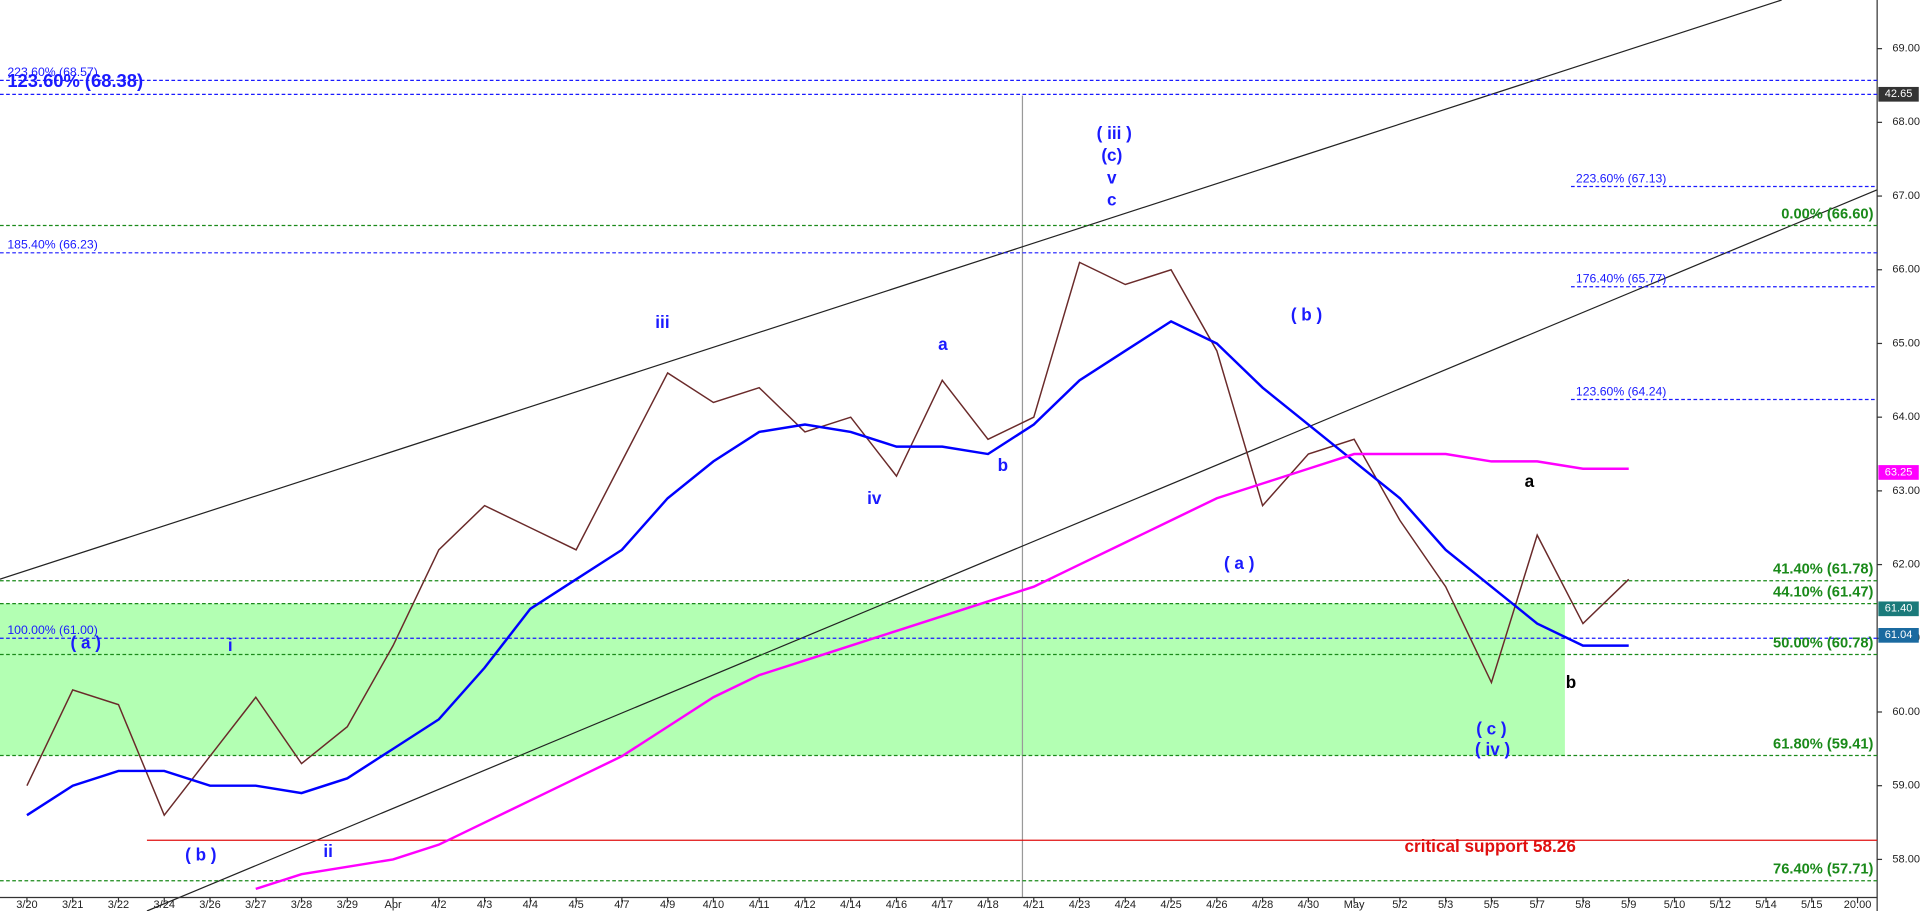 Image resolution: width=1920 pixels, height=911 pixels. I want to click on y-tick-label: 64.00, so click(1906, 417).